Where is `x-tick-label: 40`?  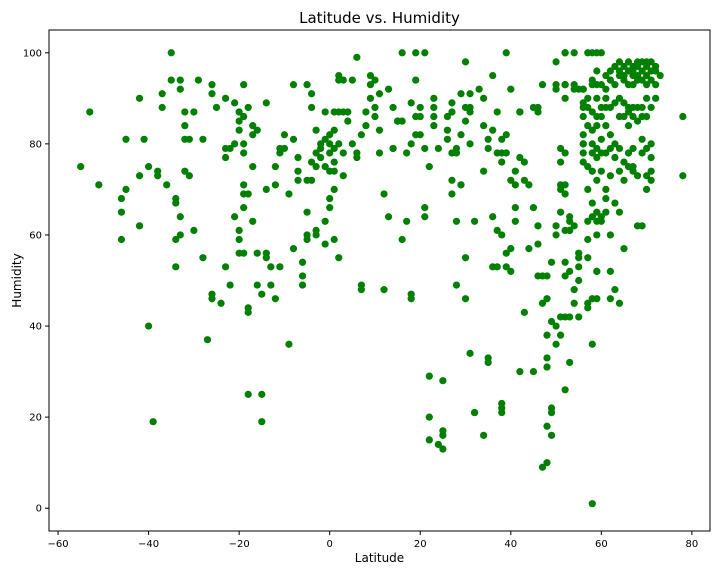 x-tick-label: 40 is located at coordinates (510, 544).